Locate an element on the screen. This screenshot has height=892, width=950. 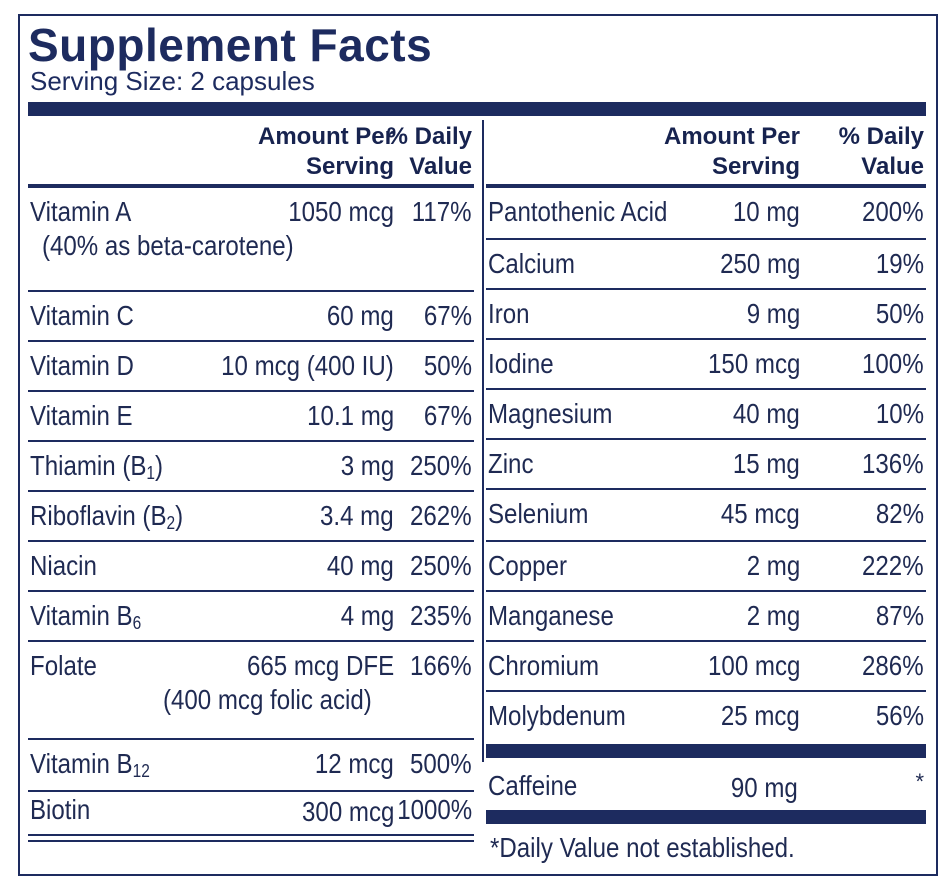
nutrient-name: Thiamin (B1) is located at coordinates (97, 466).